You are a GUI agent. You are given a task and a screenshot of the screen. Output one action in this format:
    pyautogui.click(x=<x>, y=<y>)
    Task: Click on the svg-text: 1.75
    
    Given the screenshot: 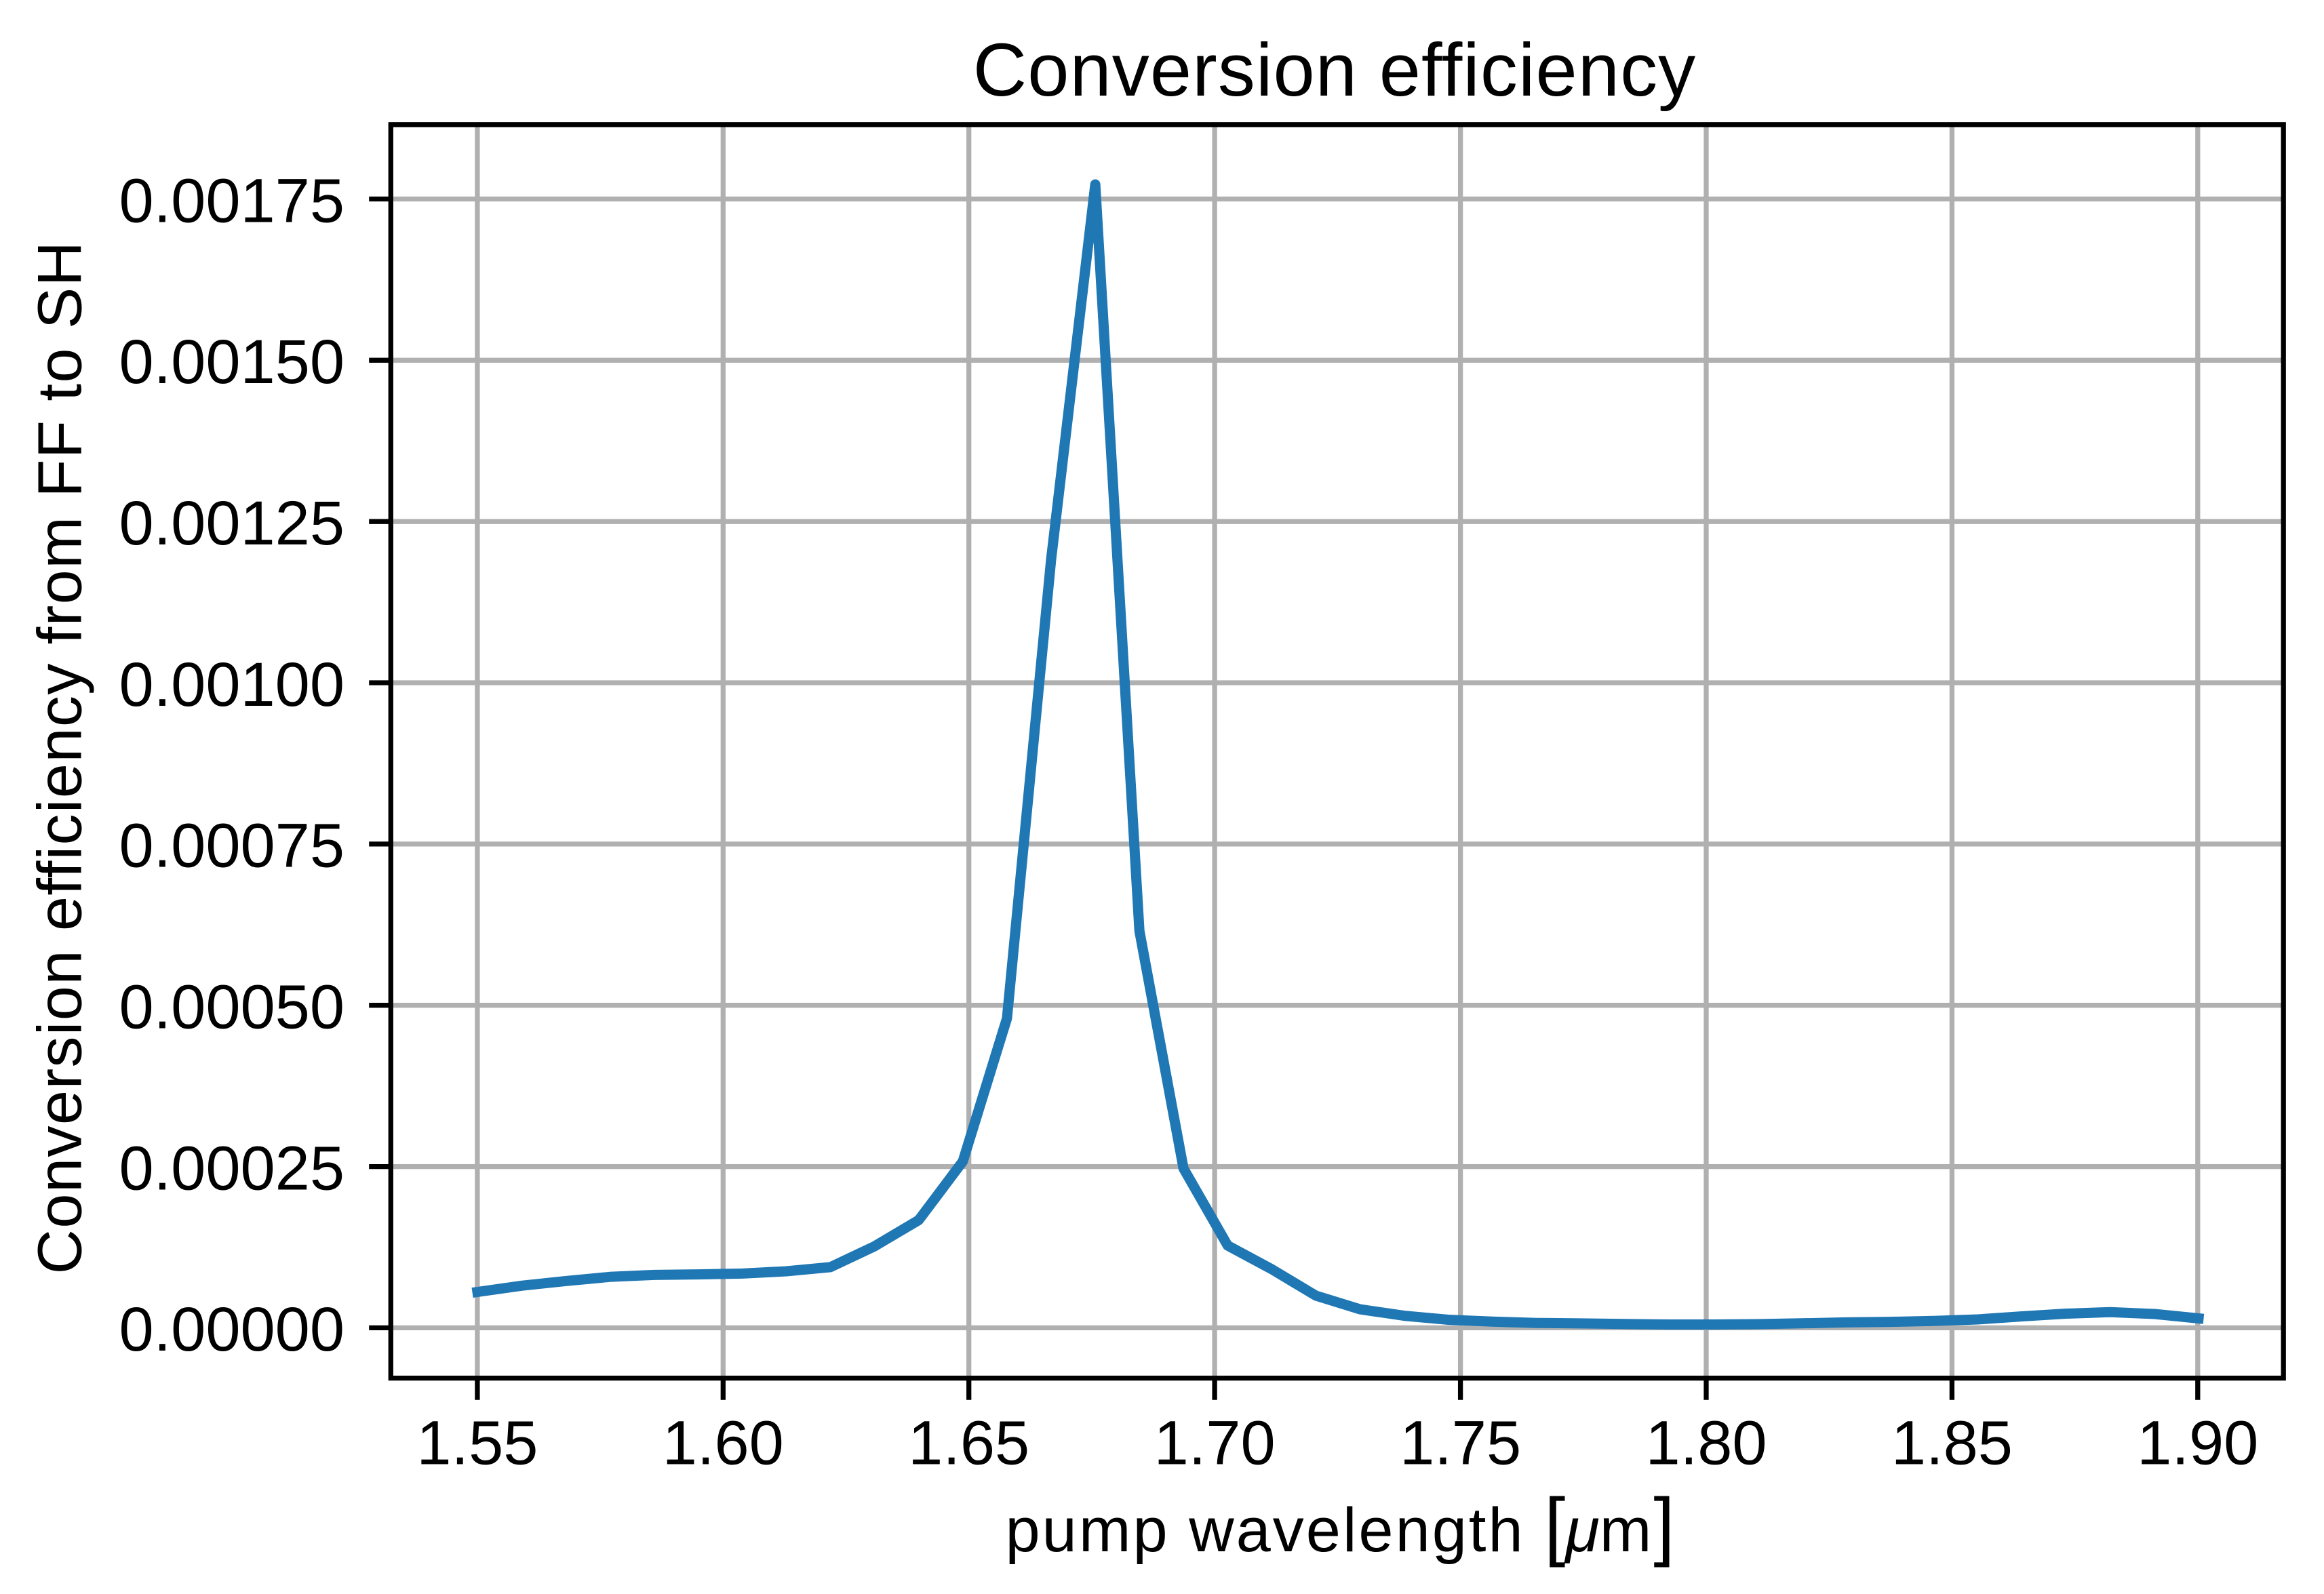 What is the action you would take?
    pyautogui.click(x=1460, y=1443)
    